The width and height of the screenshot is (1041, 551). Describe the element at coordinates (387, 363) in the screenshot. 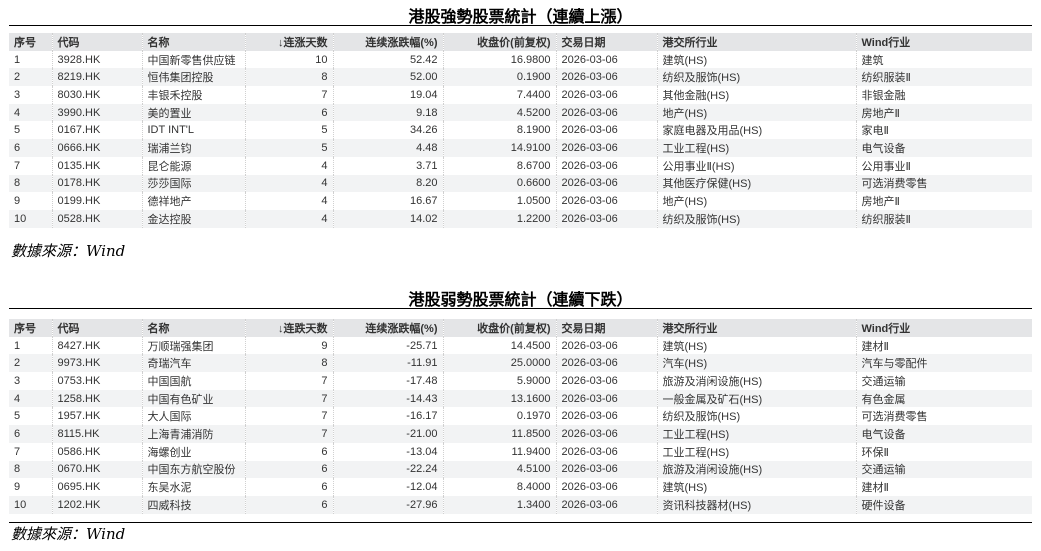

I see `table-cell: -11.91` at that location.